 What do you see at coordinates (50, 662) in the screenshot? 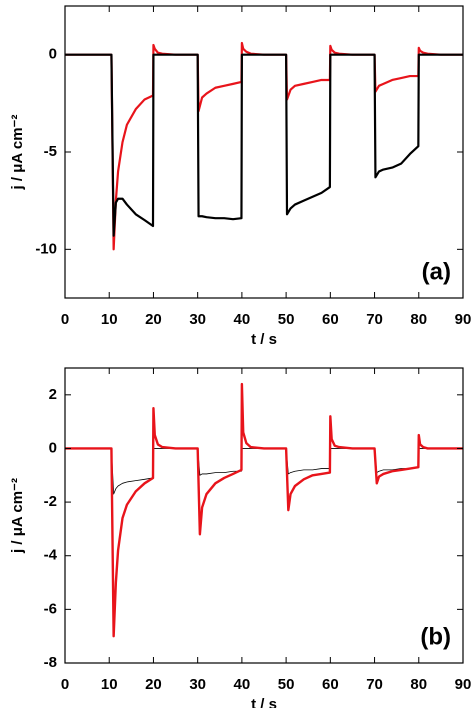
I see `y-tick-label: -8` at bounding box center [50, 662].